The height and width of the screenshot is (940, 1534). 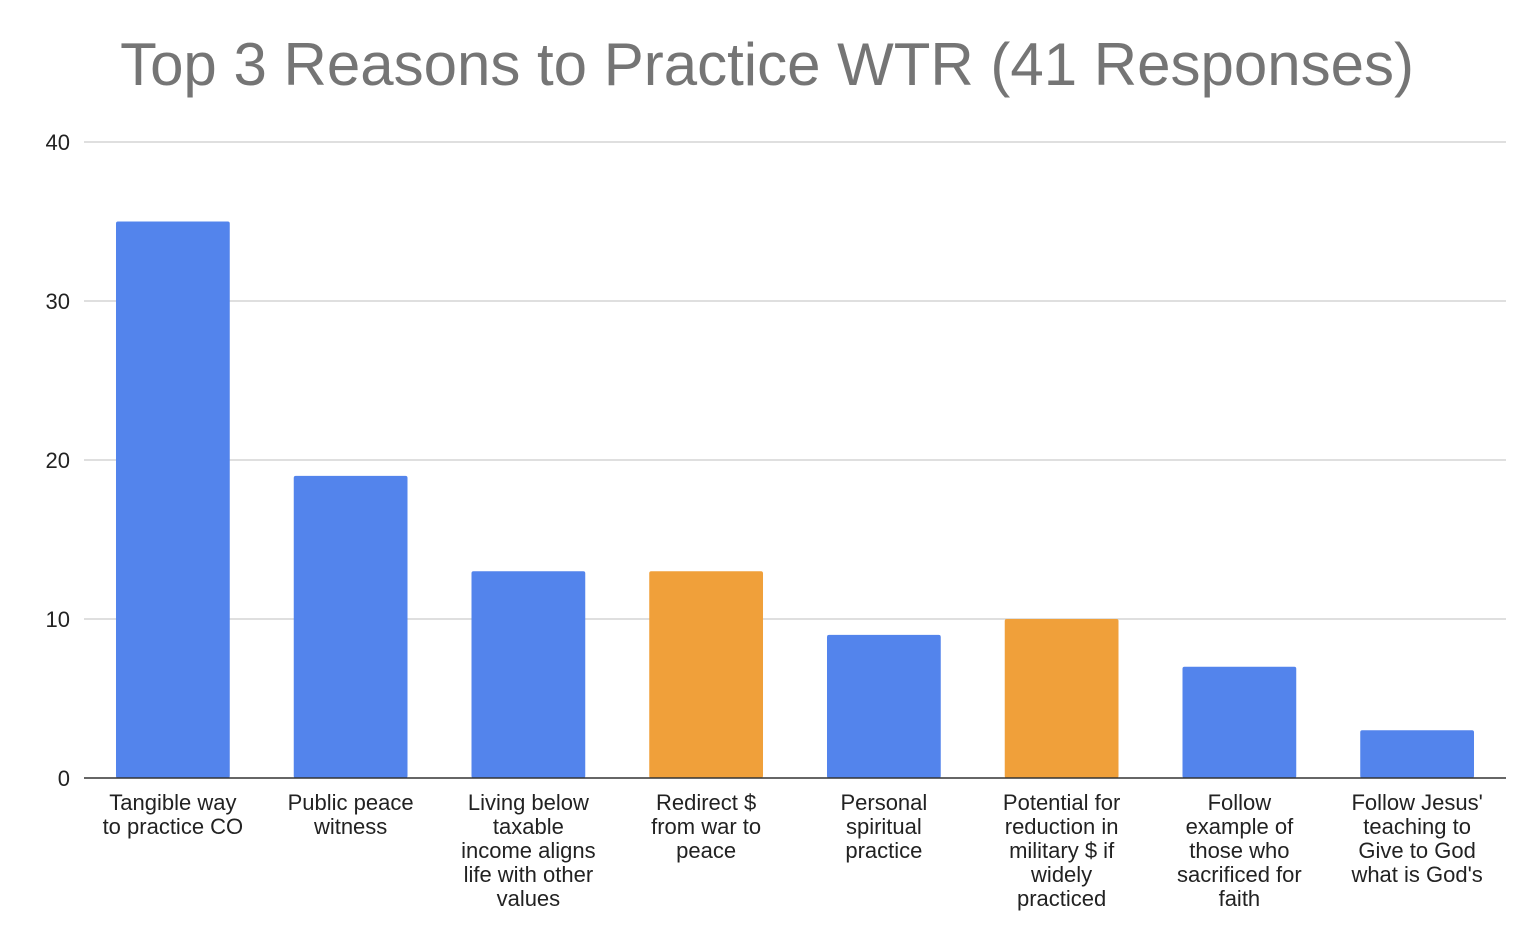 I want to click on y-tick-label: 20, so click(x=58, y=460).